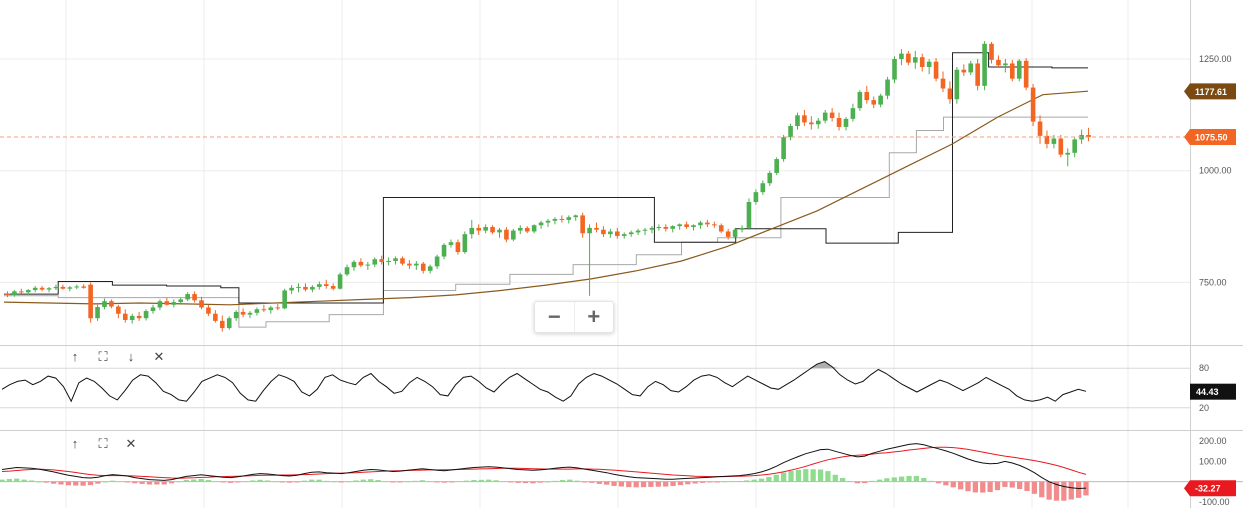 The height and width of the screenshot is (508, 1243). What do you see at coordinates (1213, 441) in the screenshot?
I see `macd-tick-label: 200.00` at bounding box center [1213, 441].